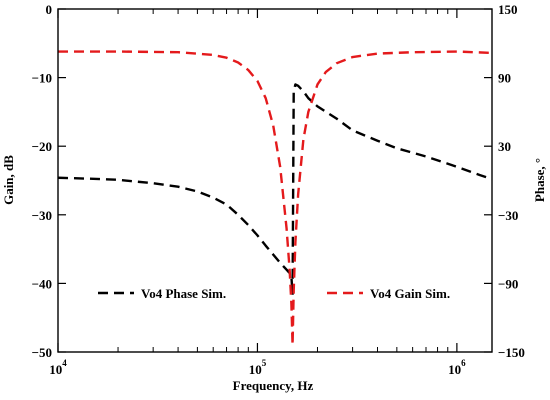  Describe the element at coordinates (42, 215) in the screenshot. I see `y-left-tick-label: −30` at that location.